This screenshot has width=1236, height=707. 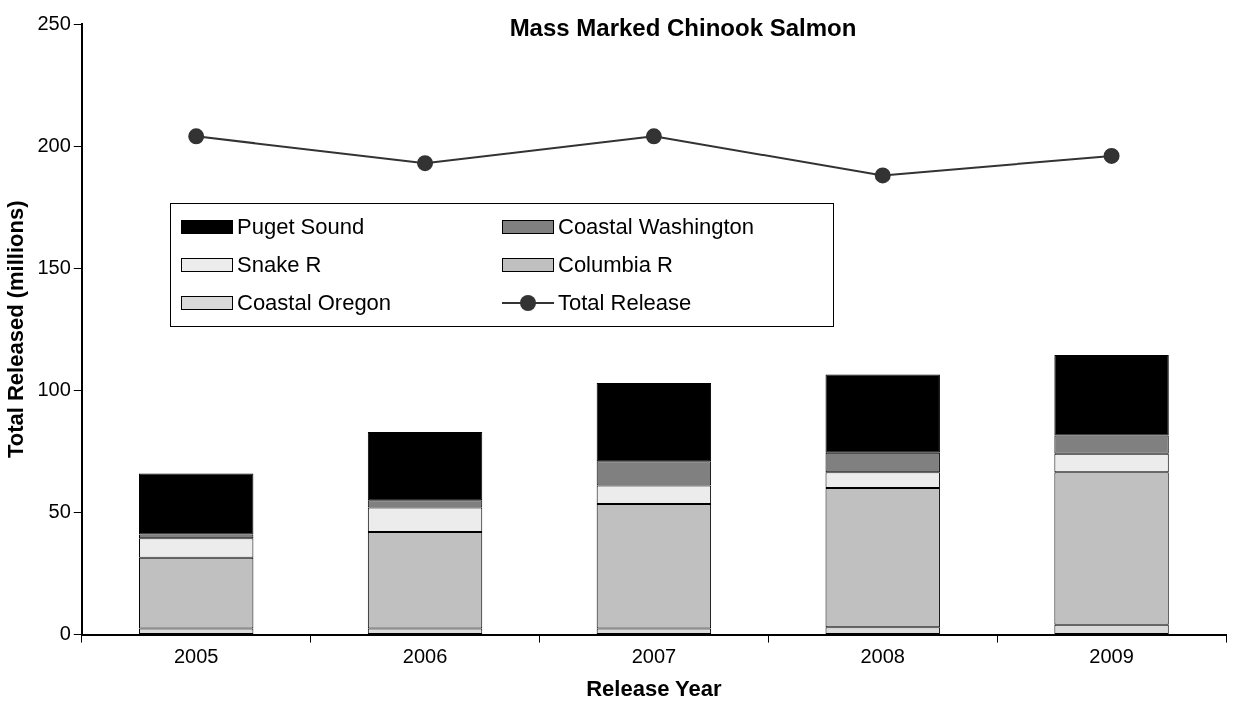 What do you see at coordinates (615, 265) in the screenshot?
I see `legend-label: Columbia R` at bounding box center [615, 265].